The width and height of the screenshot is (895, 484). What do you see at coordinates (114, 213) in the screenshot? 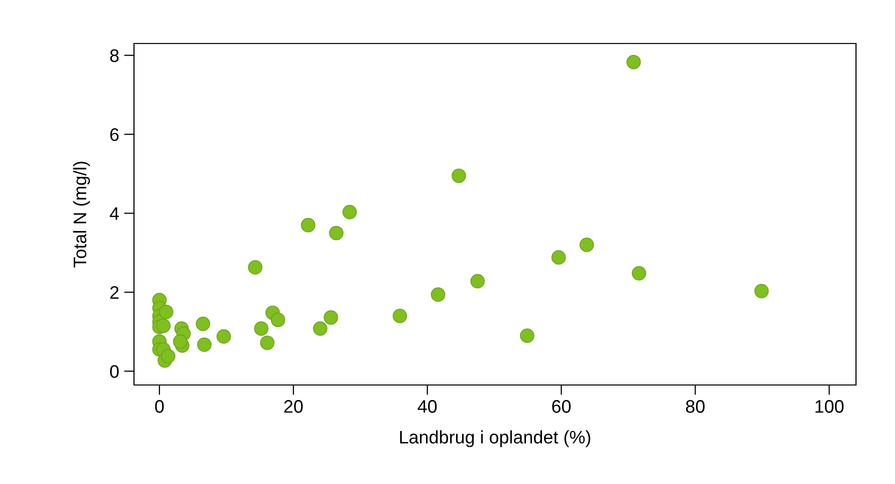
I see `y-tick-label: 4` at bounding box center [114, 213].